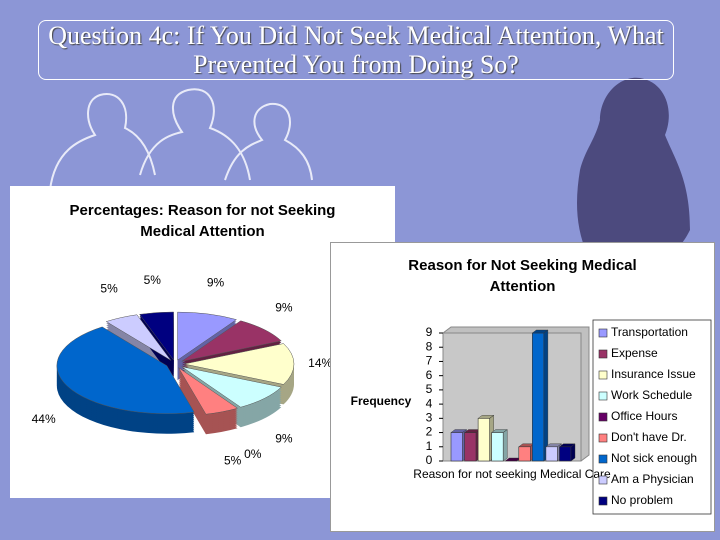 This screenshot has height=540, width=720. I want to click on y-tick-label: 0, so click(429, 460).